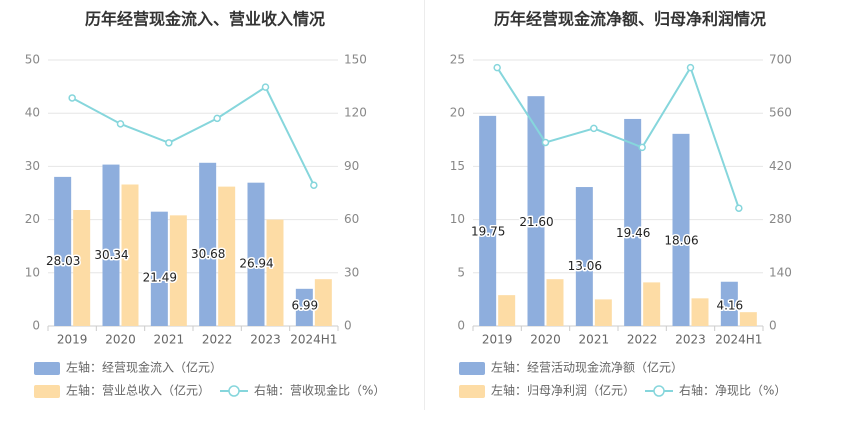 Image resolution: width=850 pixels, height=437 pixels. Describe the element at coordinates (138, 390) in the screenshot. I see `legend-label-secondary: 左轴：营业总收入（亿元）` at that location.